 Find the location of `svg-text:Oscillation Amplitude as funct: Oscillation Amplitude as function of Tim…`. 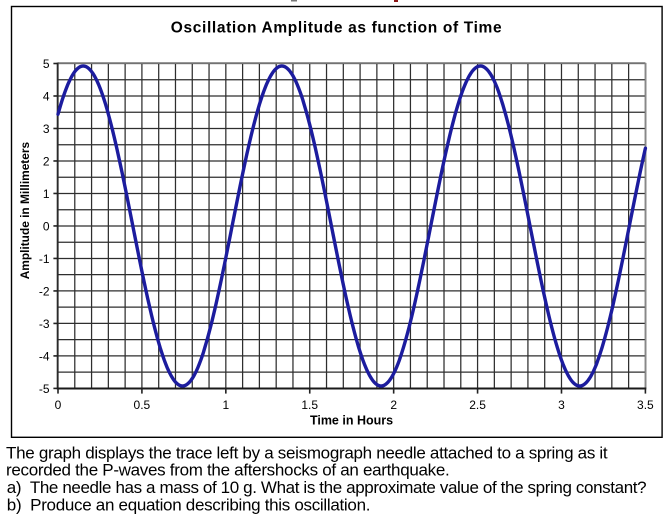

svg-text:Oscillation Amplitude as funct: Oscillation Amplitude as function of Tim… is located at coordinates (337, 28).